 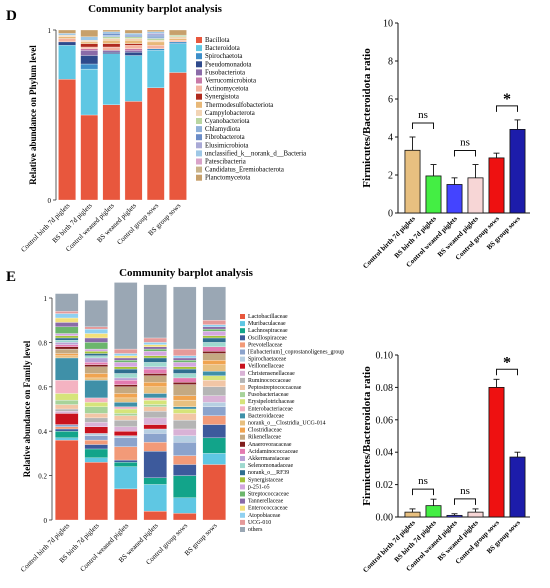 What do you see at coordinates (267, 360) in the screenshot?
I see `legend-label: Spirochaetaceae` at bounding box center [267, 360].